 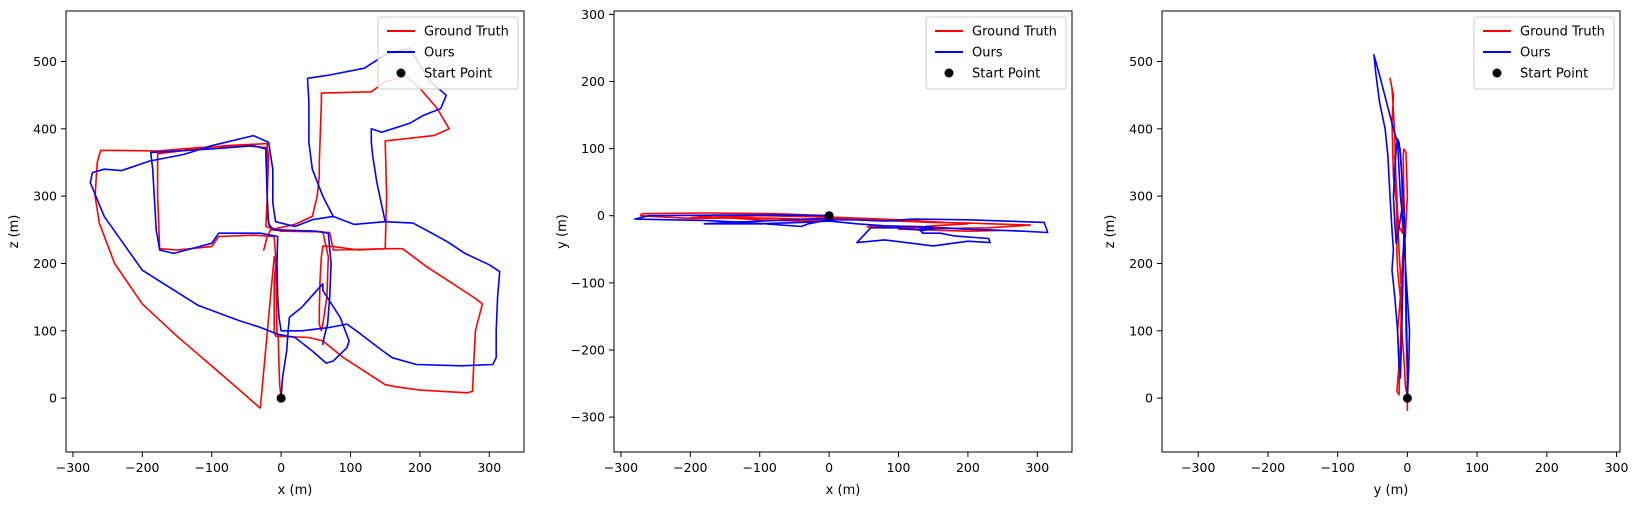 I want to click on y-tick-label: −200, so click(x=588, y=349).